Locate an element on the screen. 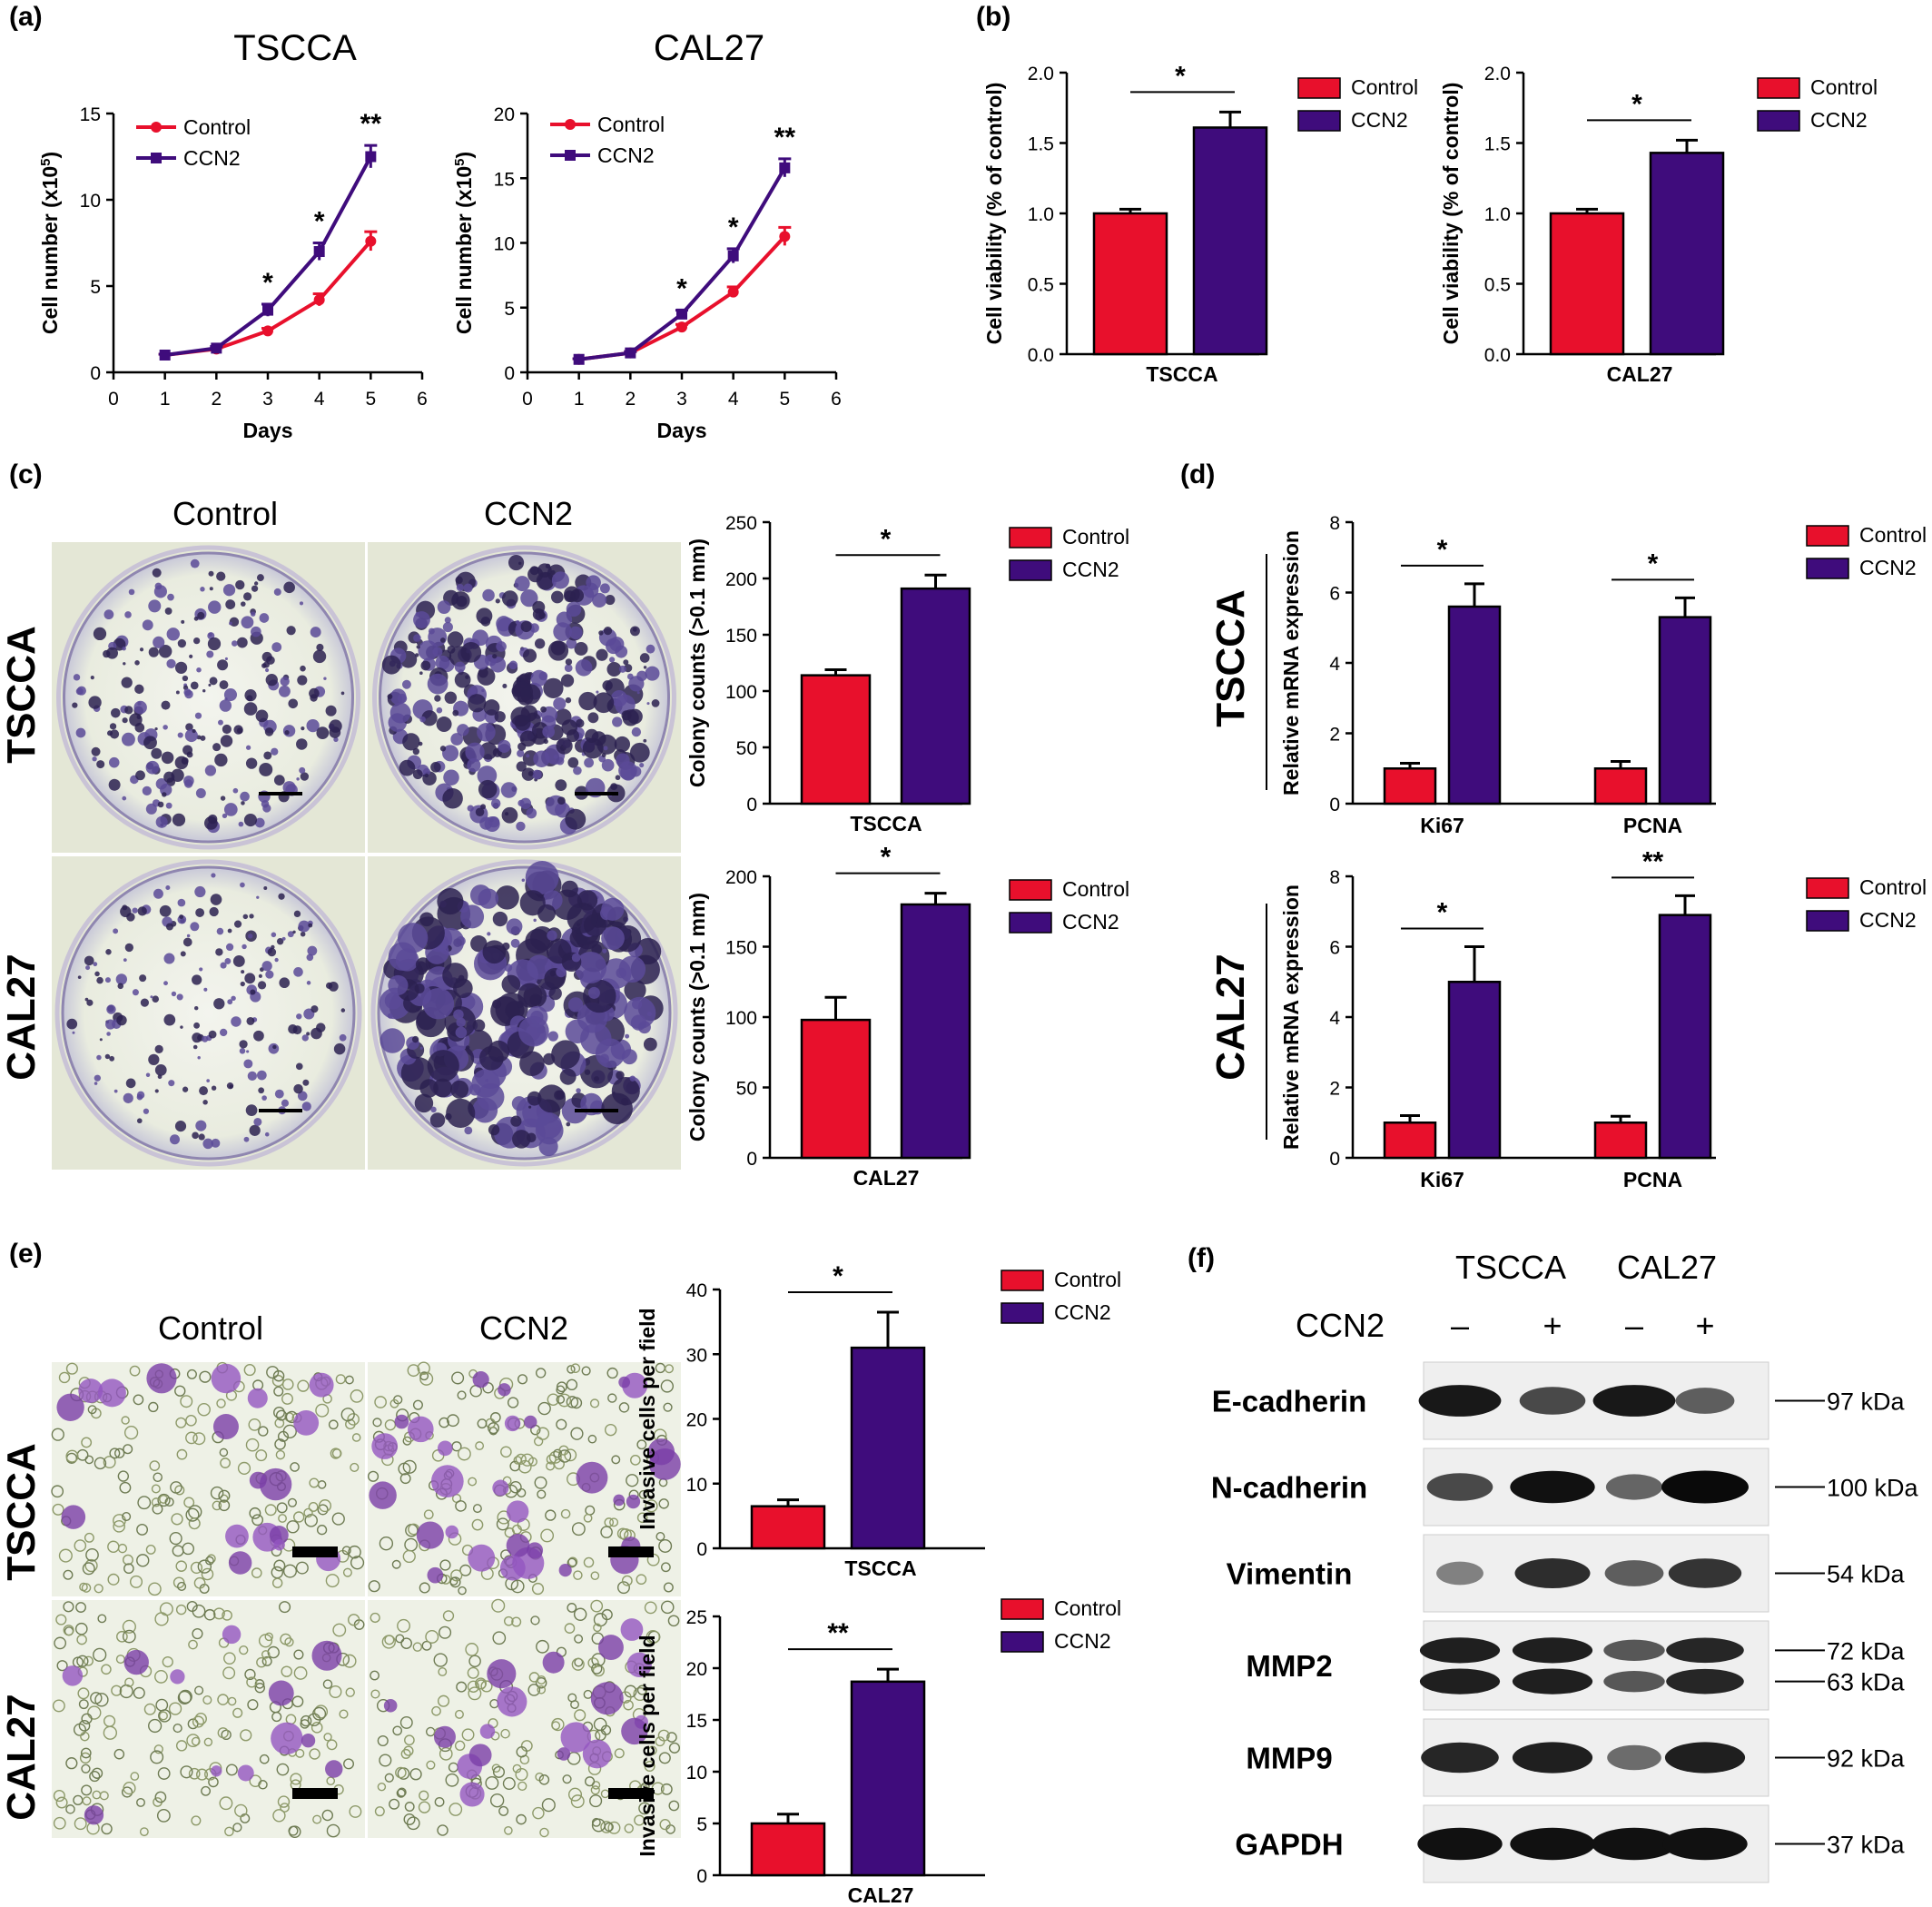  d2-category-label: PCNA is located at coordinates (1653, 1179).